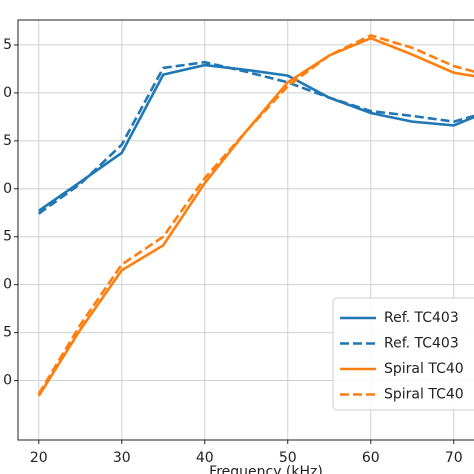 This screenshot has width=474, height=474. What do you see at coordinates (205, 458) in the screenshot?
I see `x-tick-label: 40` at bounding box center [205, 458].